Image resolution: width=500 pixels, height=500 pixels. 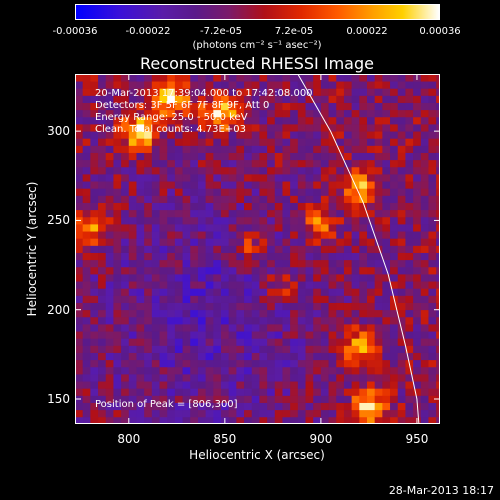 I want to click on info-line-time: 20-Mar-2013 17:39:04.000 to 17:42:08.000, so click(x=204, y=93).